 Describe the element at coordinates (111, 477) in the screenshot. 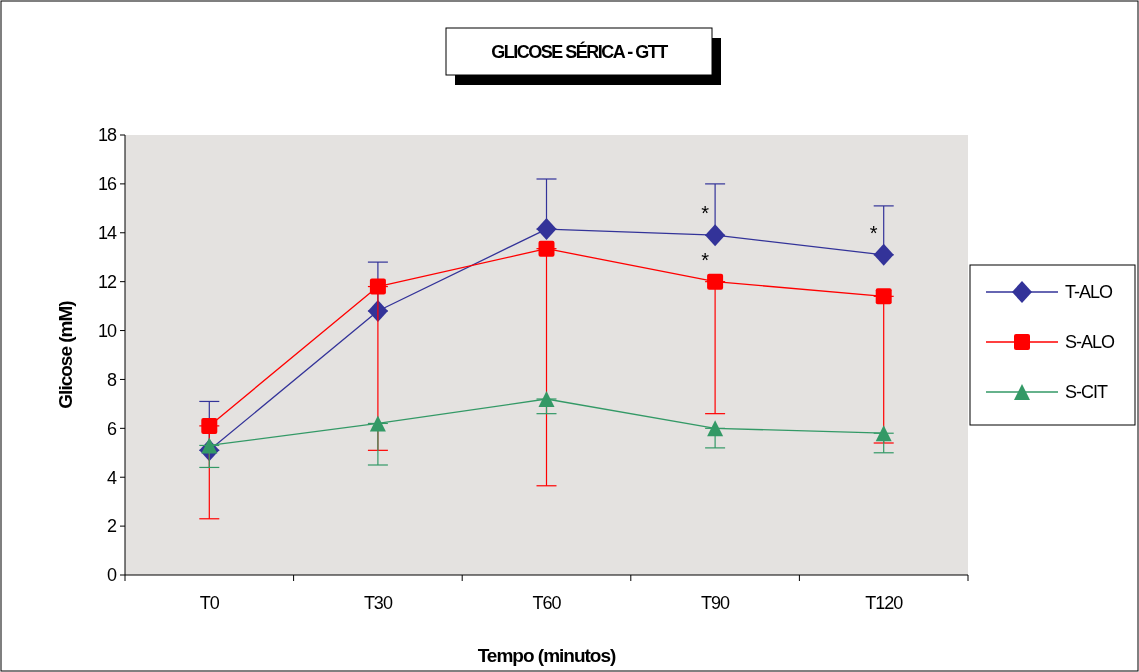

I see `y-tick-label: 4` at that location.